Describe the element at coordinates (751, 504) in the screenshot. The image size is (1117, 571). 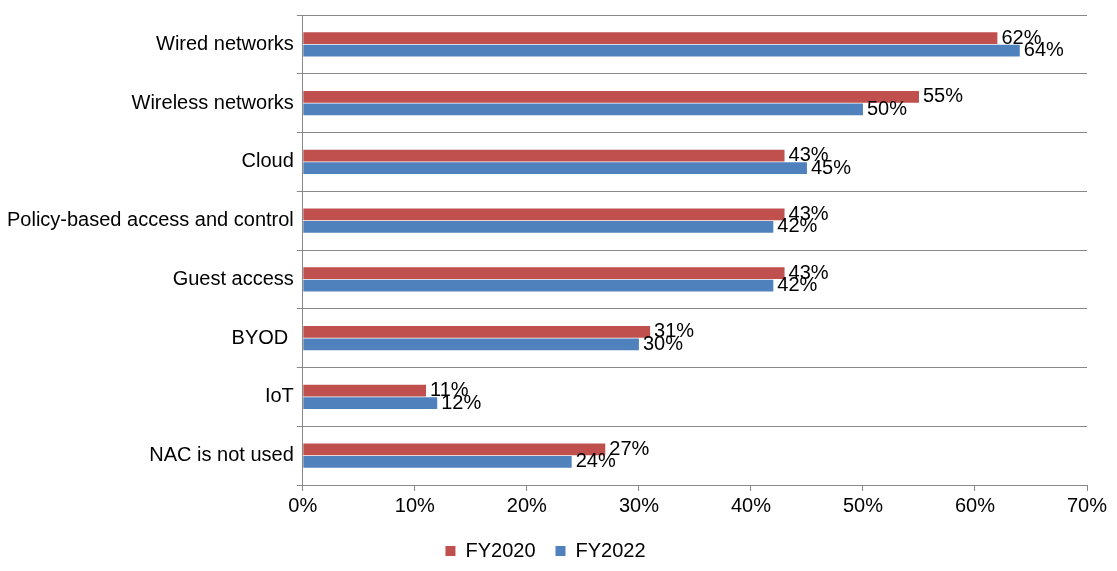
I see `x-tick-label: 40%` at that location.